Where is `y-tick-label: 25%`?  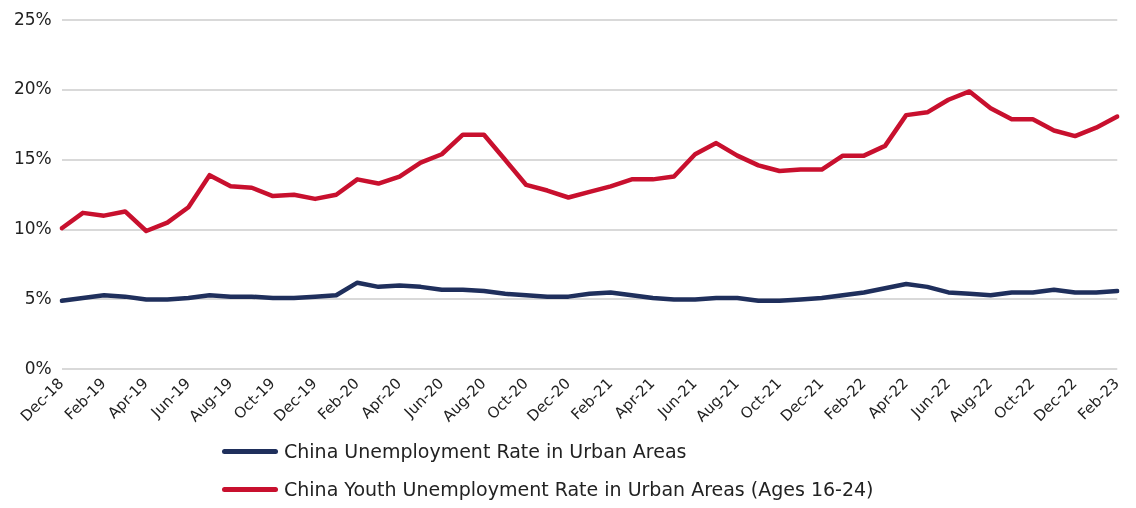 y-tick-label: 25% is located at coordinates (32, 18).